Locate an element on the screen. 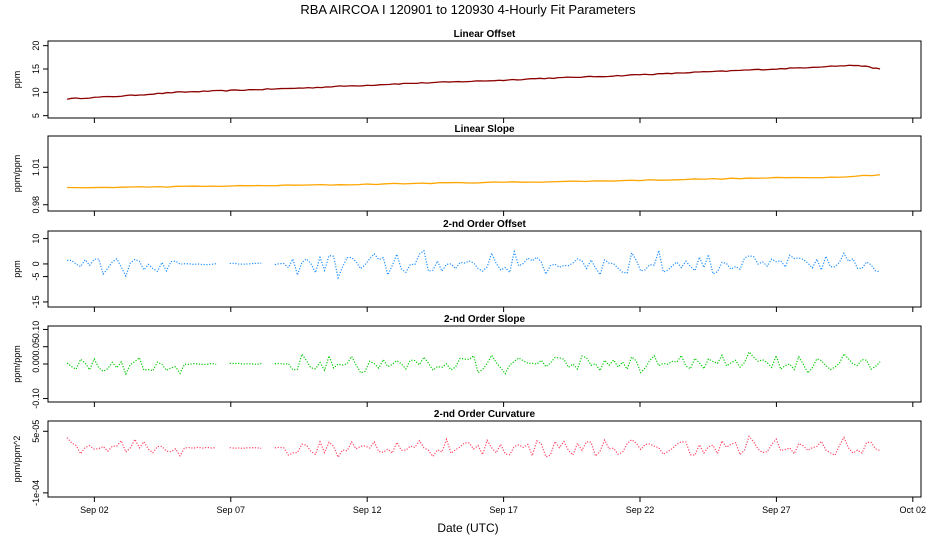  x-tick-label: Sep 27 is located at coordinates (776, 510).